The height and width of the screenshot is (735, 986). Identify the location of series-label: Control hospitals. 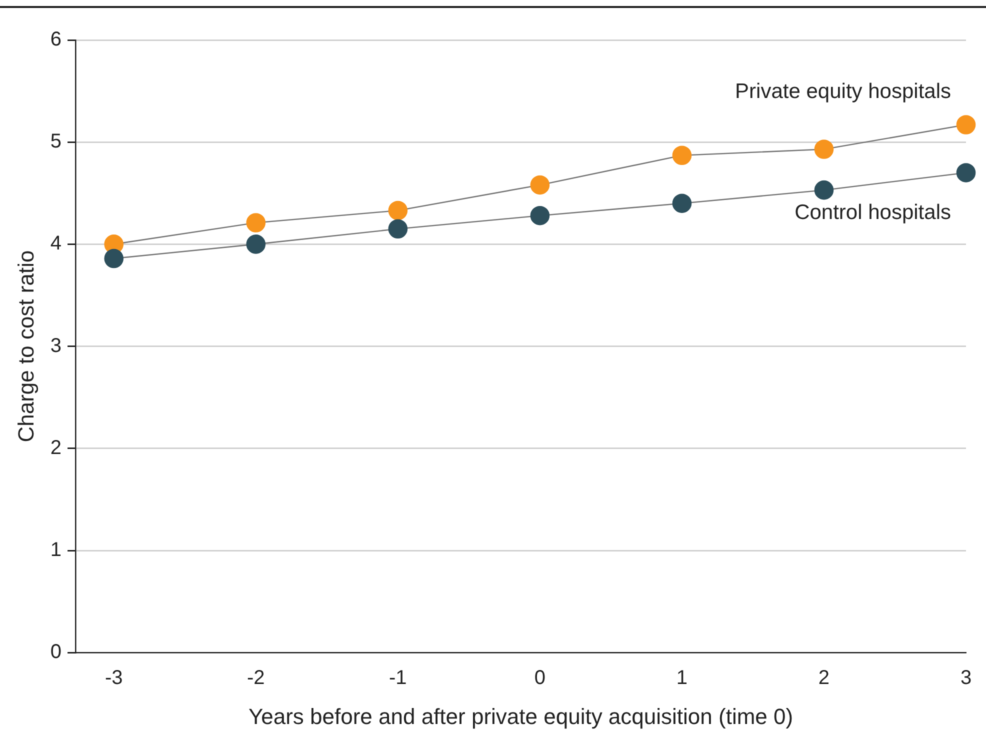
(872, 212).